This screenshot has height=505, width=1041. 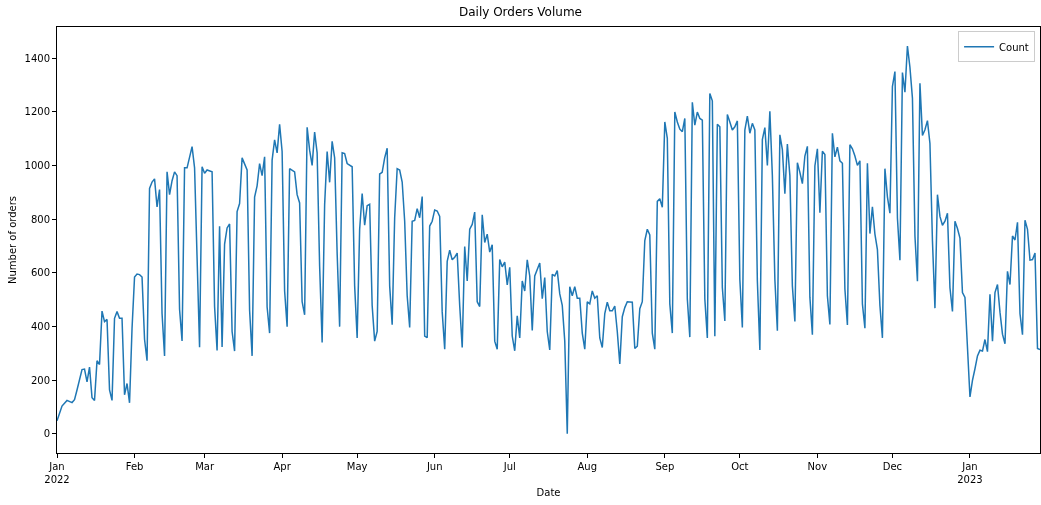 I want to click on x-tick-label: Apr, so click(x=282, y=466).